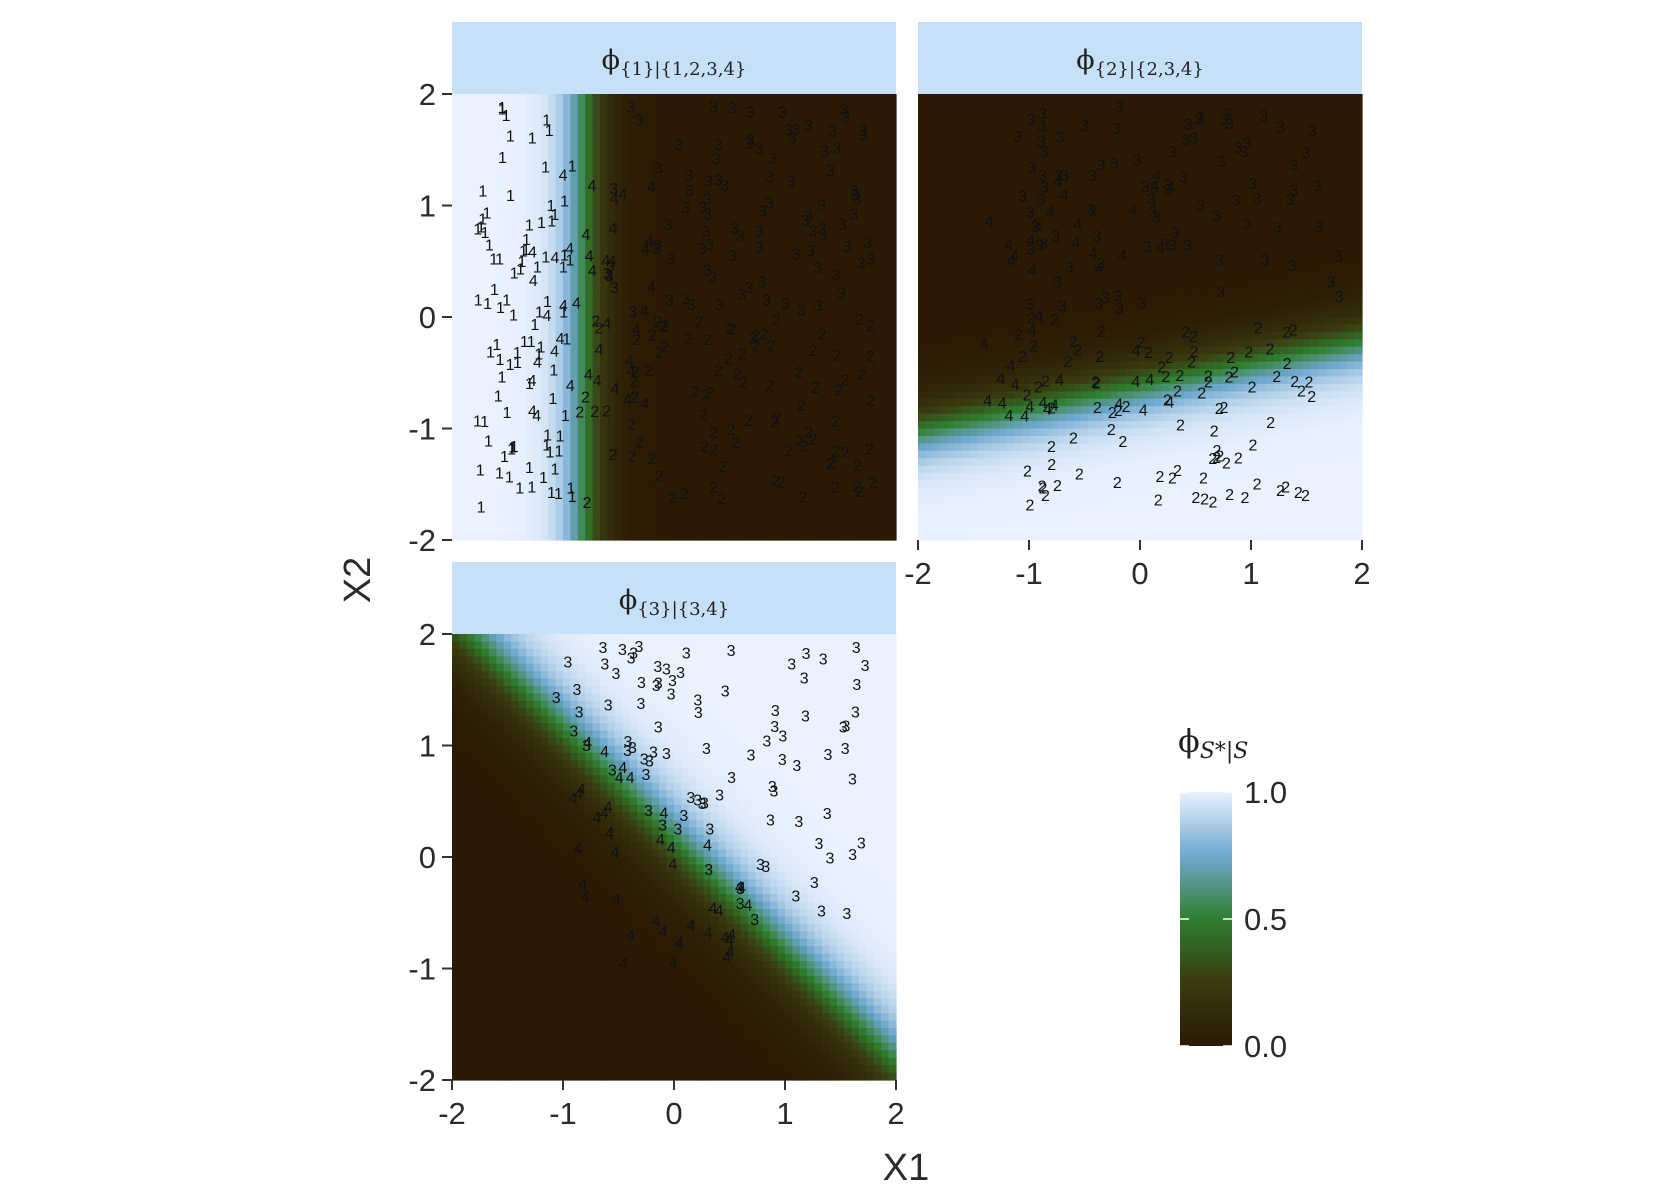  I want to click on point-label-4: 4, so click(597, 381).